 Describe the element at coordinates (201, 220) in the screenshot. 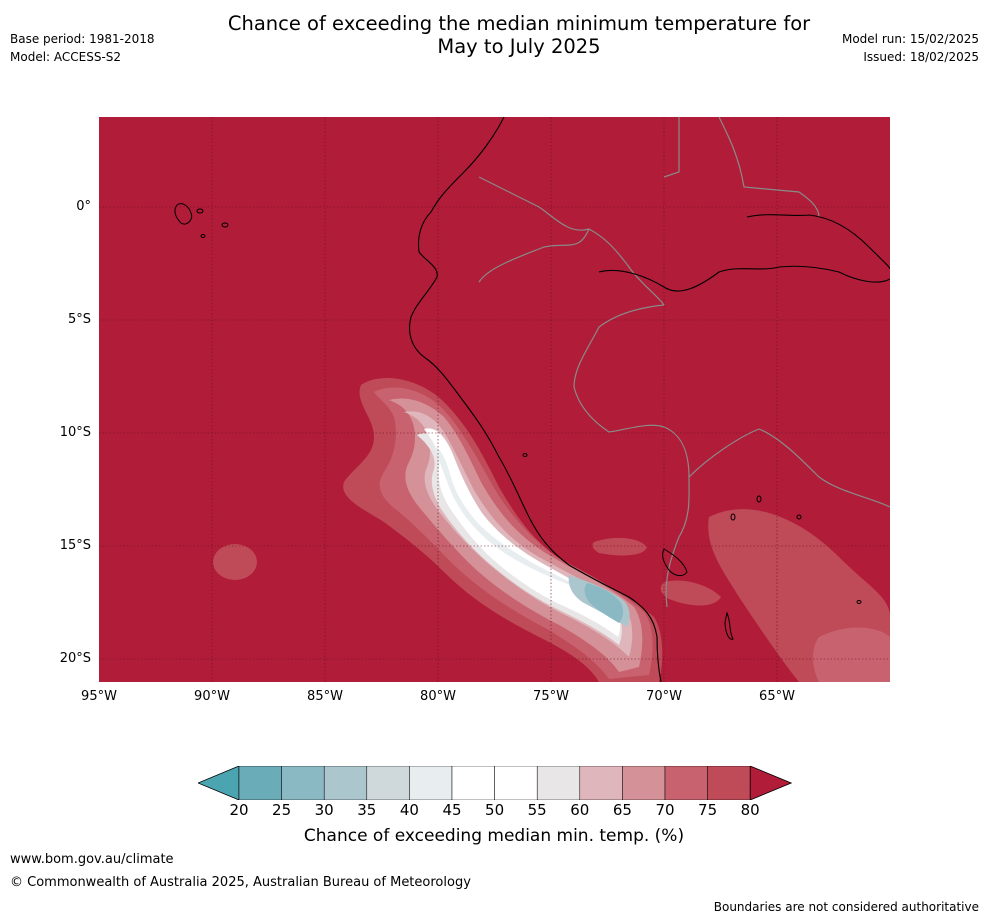

I see `galapagos-islands` at that location.